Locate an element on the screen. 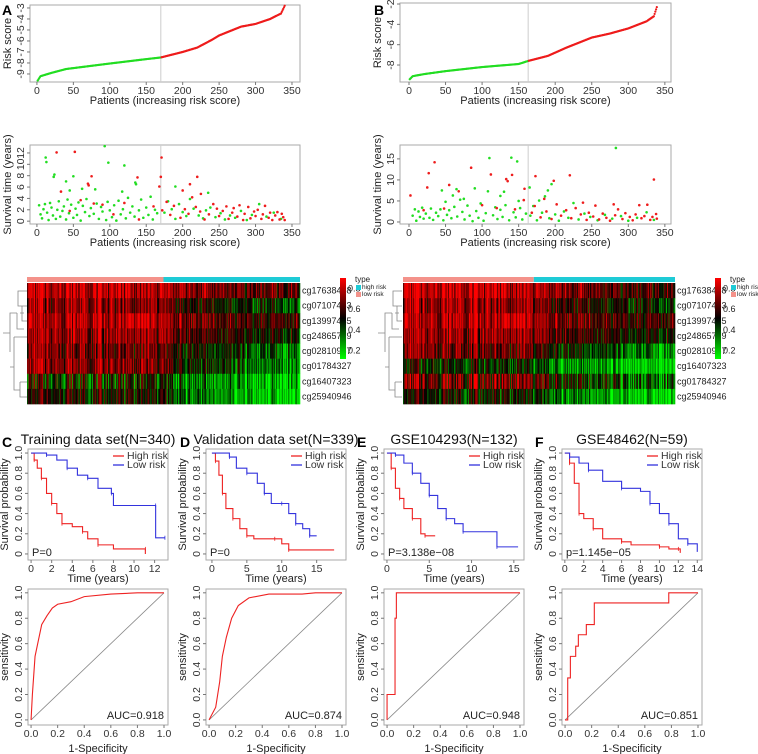 This screenshot has width=758, height=754. plot-frame is located at coordinates (165, 43).